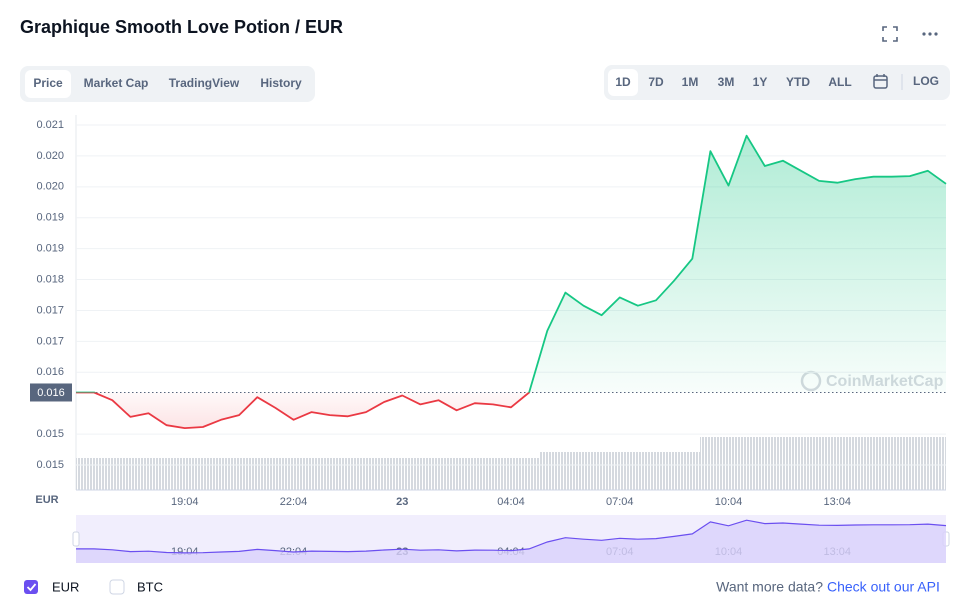  I want to click on range-button: YTD, so click(798, 82).